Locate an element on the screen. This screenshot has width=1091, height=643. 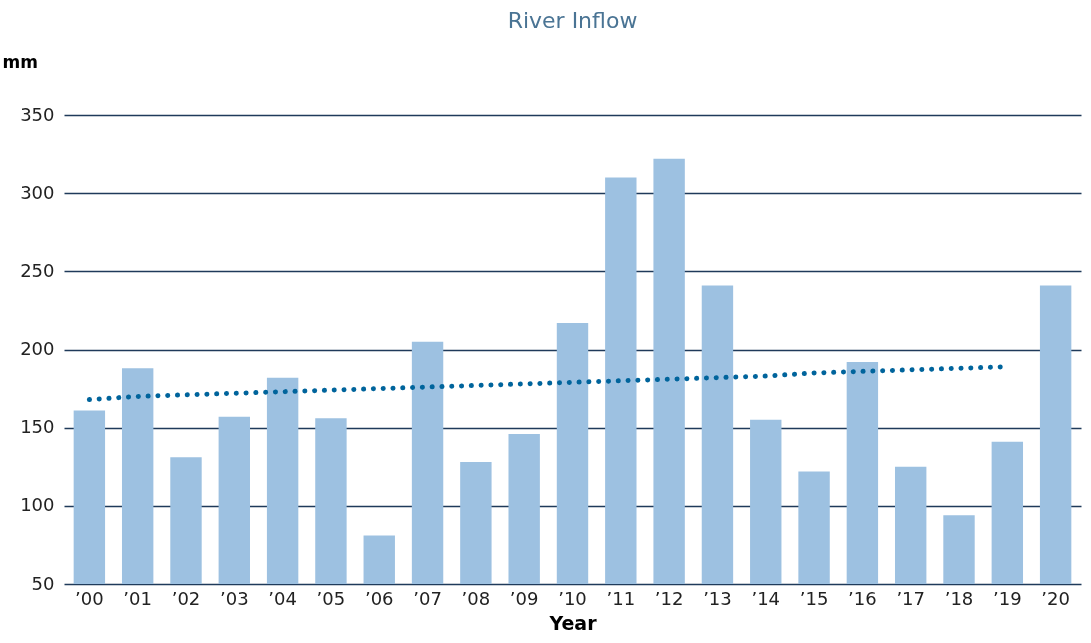
x-tick-label: ’07 is located at coordinates (427, 598).